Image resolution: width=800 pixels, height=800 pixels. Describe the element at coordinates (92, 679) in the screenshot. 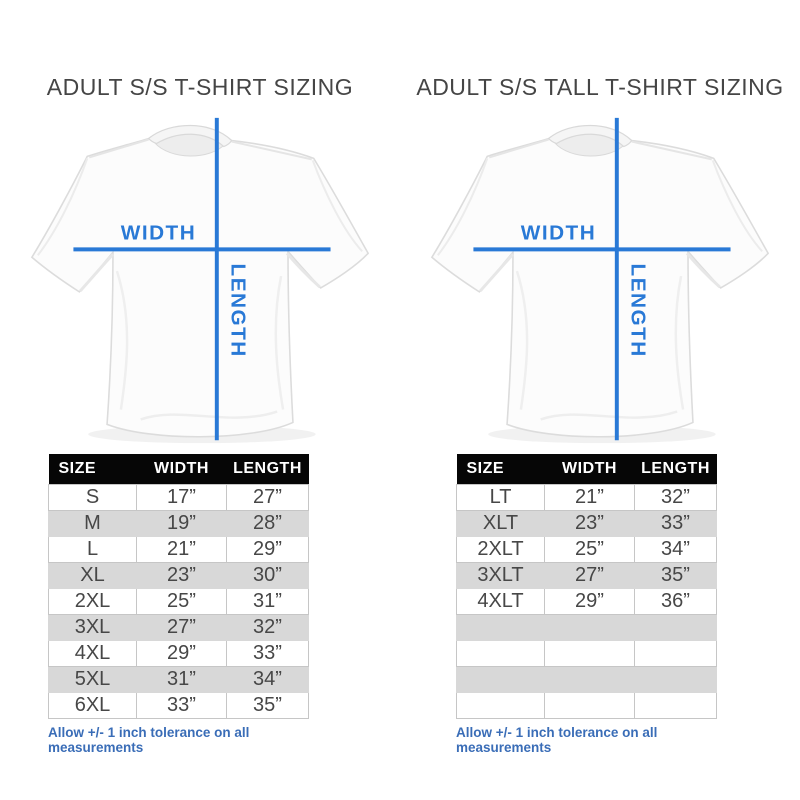

I see `cell-size: 5XL` at that location.